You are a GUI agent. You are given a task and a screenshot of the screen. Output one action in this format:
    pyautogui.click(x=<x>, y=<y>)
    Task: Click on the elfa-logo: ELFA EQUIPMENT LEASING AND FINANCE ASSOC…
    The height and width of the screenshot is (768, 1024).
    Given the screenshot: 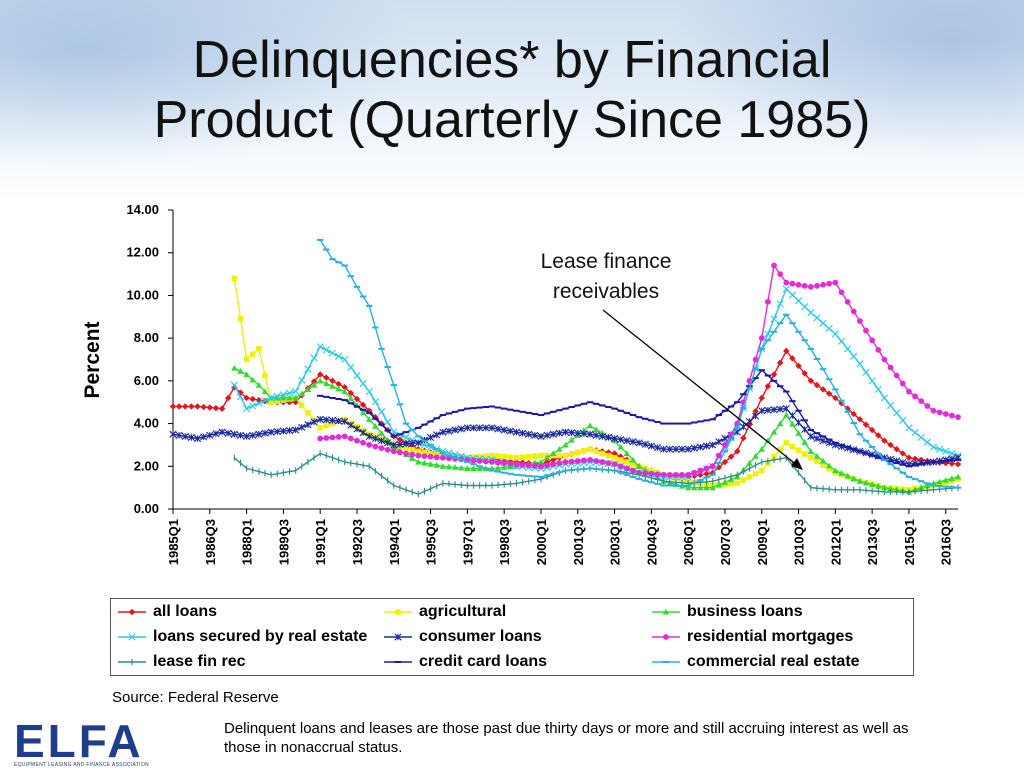 What is the action you would take?
    pyautogui.click(x=81, y=743)
    